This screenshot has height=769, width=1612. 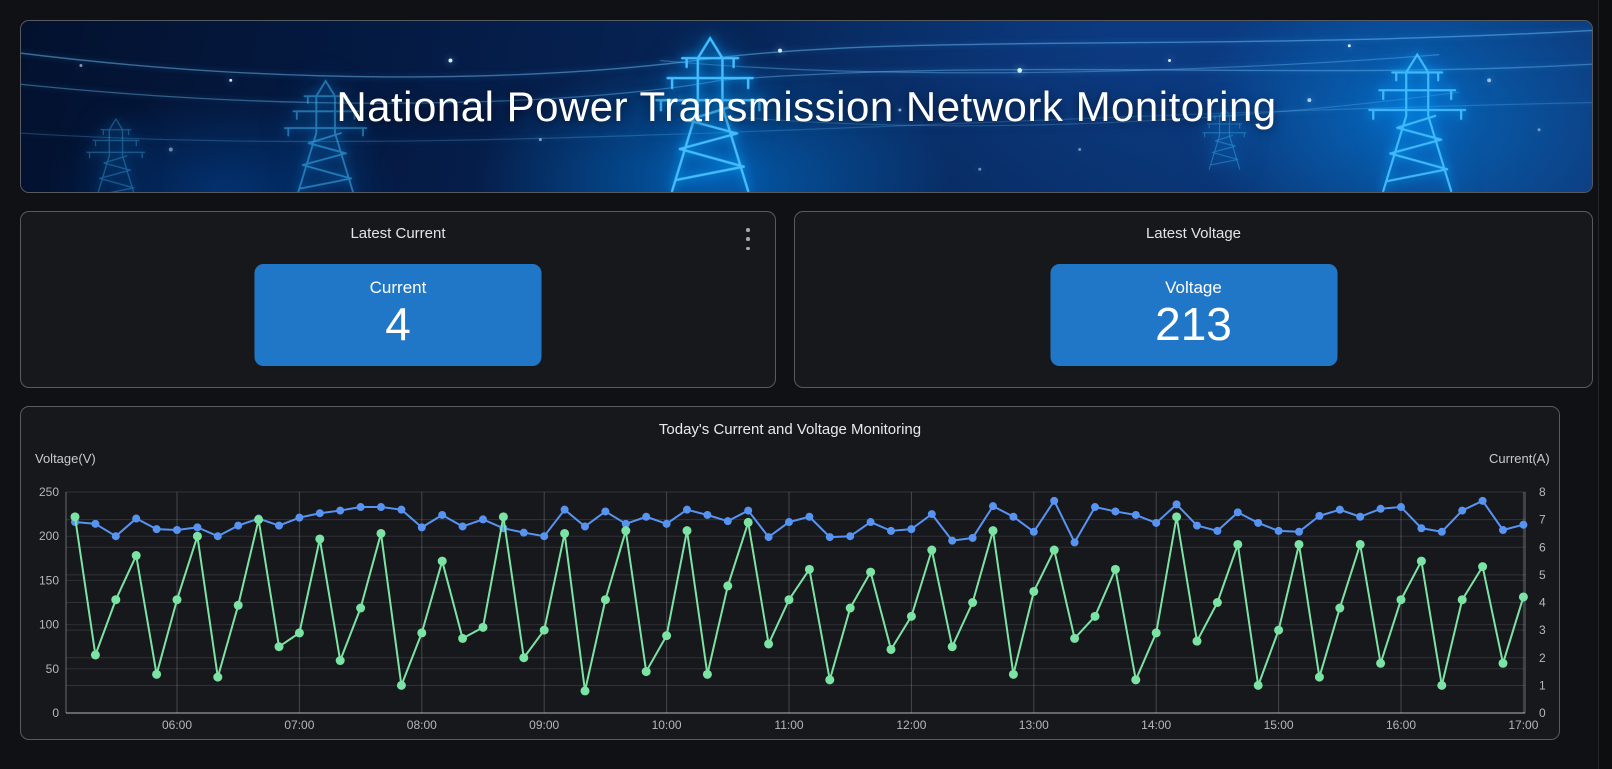 I want to click on svg-text: 17:00, so click(x=1523, y=725).